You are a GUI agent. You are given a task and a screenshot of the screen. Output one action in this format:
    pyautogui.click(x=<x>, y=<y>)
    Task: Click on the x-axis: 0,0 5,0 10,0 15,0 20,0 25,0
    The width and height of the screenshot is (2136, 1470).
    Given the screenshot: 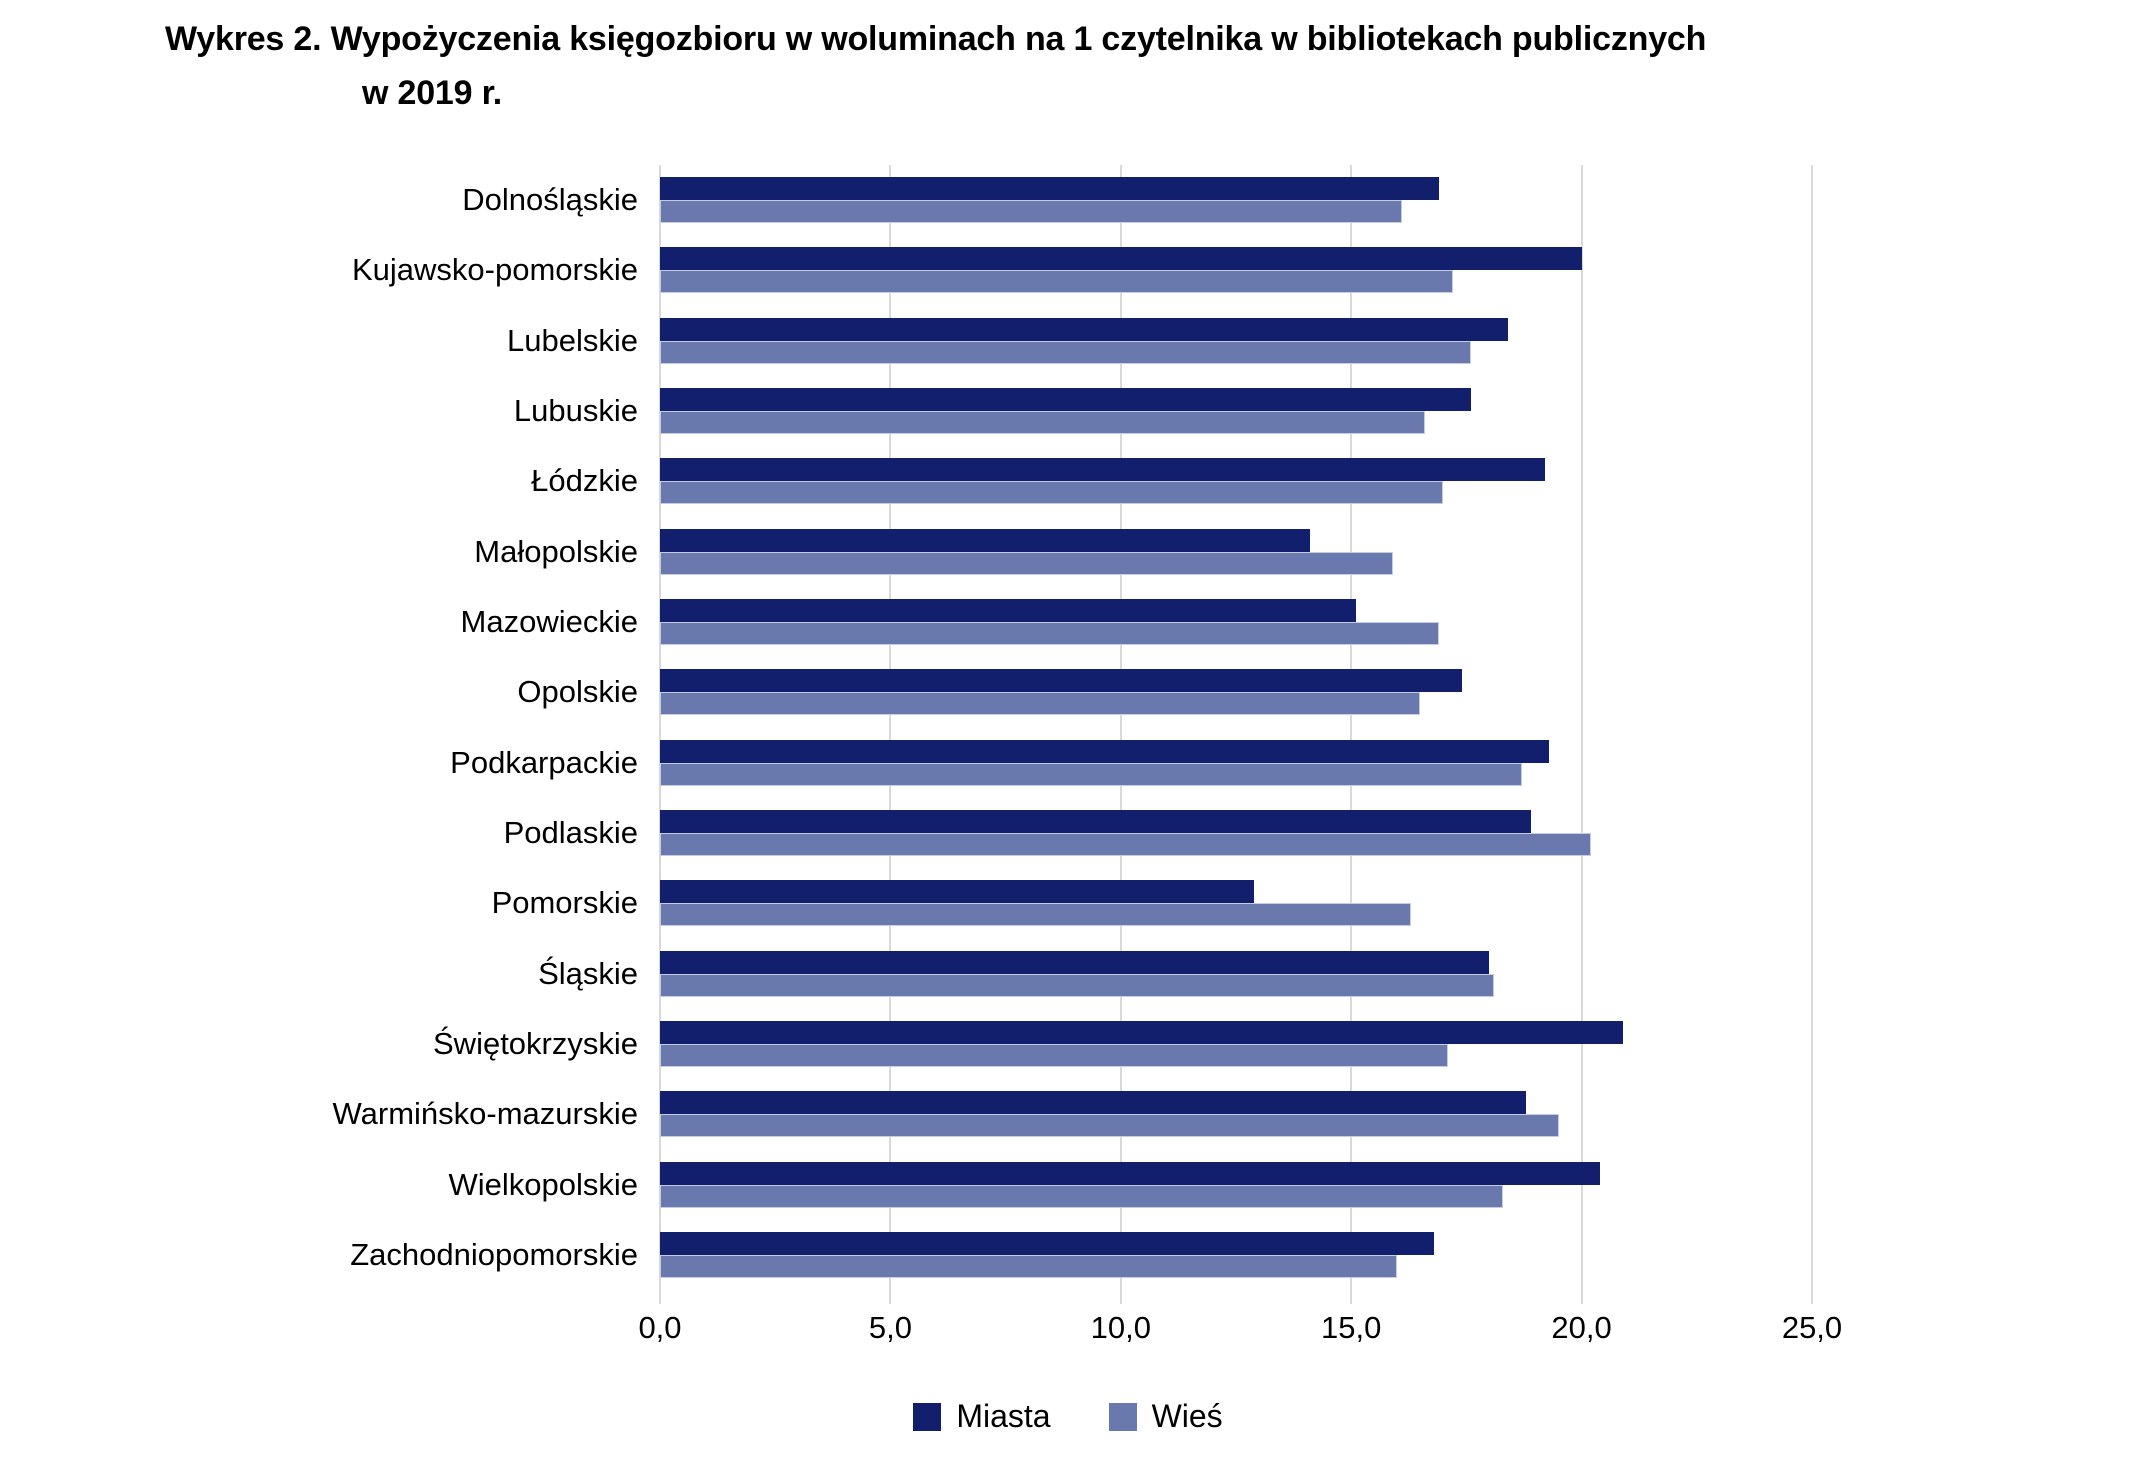 What is the action you would take?
    pyautogui.click(x=1240, y=1332)
    